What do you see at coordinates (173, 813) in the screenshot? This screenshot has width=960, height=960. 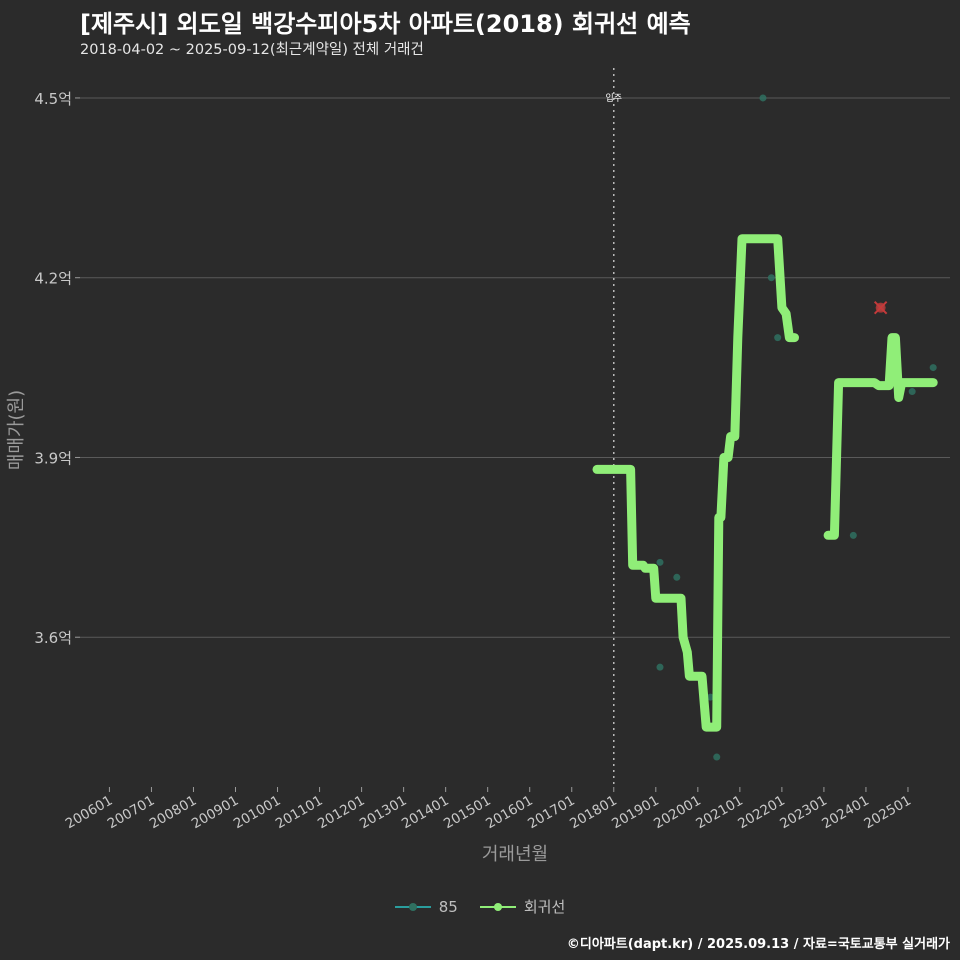 I see `x-tick-label: 200801` at bounding box center [173, 813].